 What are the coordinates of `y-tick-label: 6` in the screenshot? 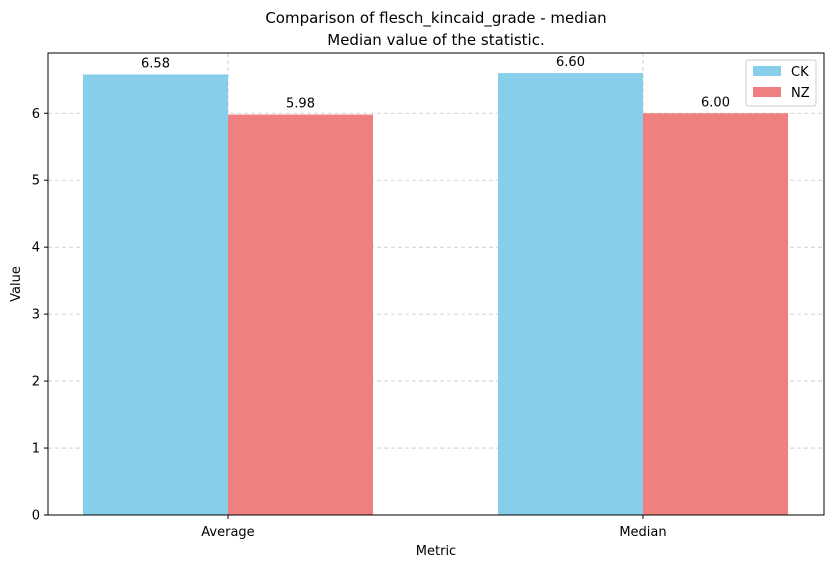 It's located at (36, 114).